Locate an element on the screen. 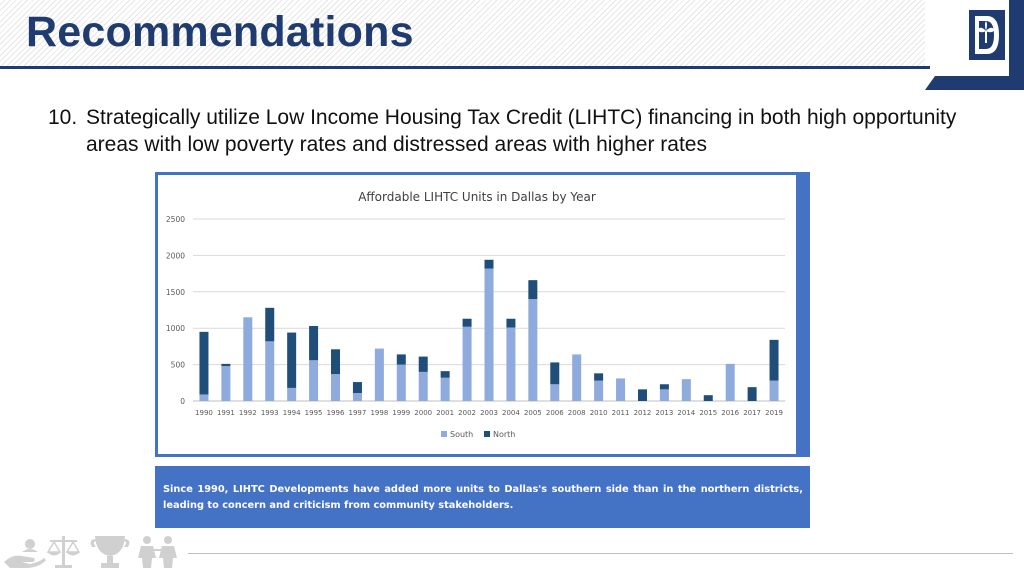 This screenshot has height=574, width=1024. x-tick-label: 1995 is located at coordinates (314, 413).